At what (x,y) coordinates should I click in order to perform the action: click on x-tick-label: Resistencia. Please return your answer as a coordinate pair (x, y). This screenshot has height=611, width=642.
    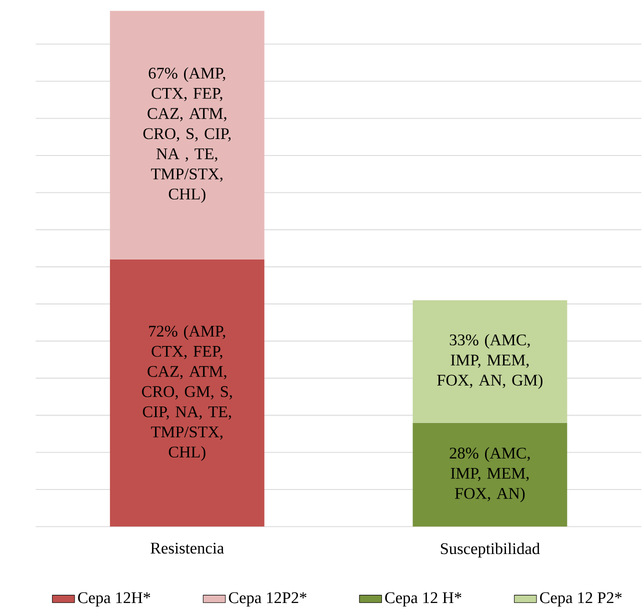
    Looking at the image, I should click on (187, 548).